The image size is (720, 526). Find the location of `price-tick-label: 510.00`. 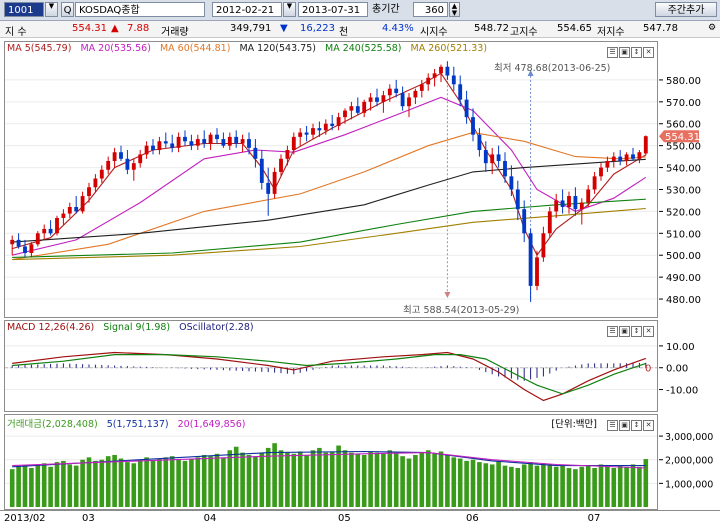

price-tick-label: 510.00 is located at coordinates (683, 234).